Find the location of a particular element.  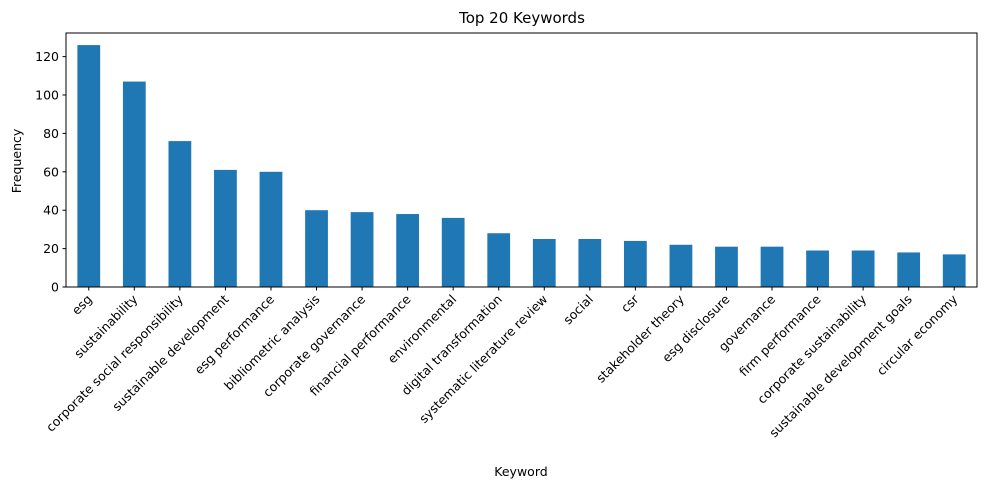

x-tick-label: esg is located at coordinates (82, 305).